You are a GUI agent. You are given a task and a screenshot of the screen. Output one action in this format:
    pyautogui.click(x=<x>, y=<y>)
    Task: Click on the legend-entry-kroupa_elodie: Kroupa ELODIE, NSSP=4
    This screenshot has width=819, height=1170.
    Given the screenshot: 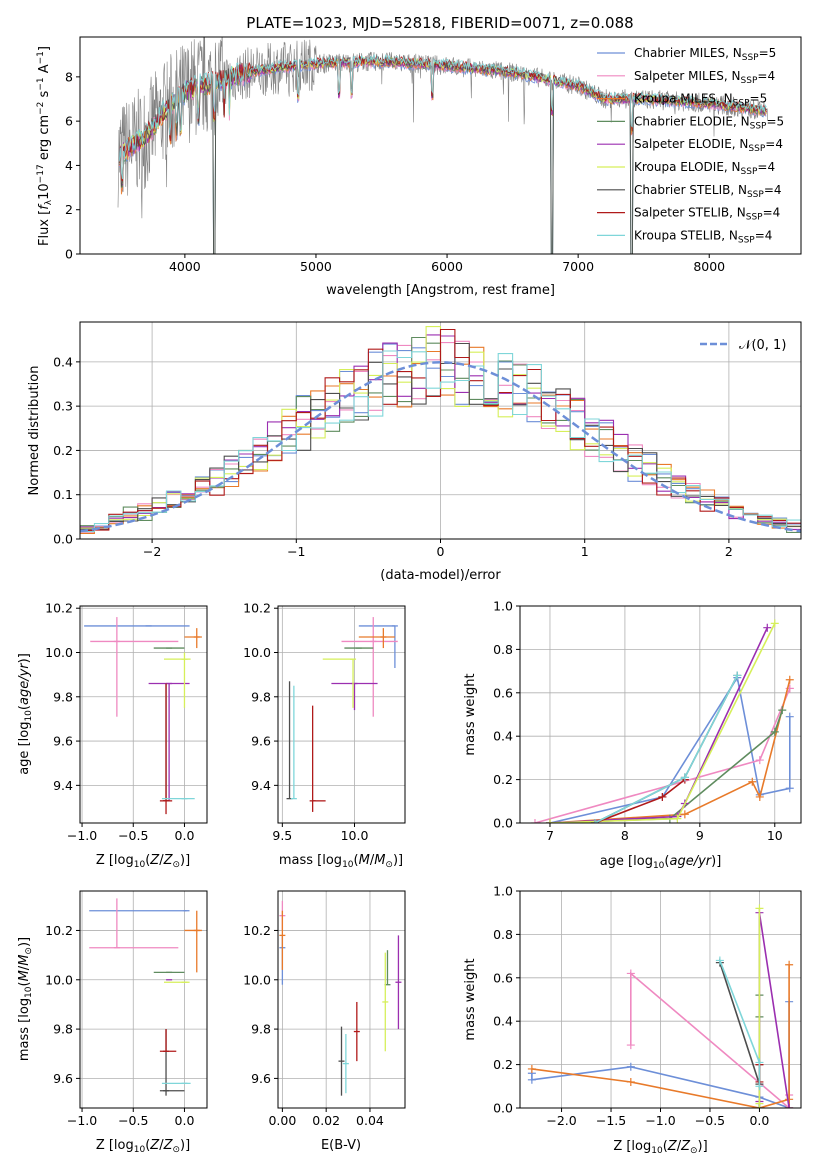 What is the action you would take?
    pyautogui.click(x=704, y=168)
    